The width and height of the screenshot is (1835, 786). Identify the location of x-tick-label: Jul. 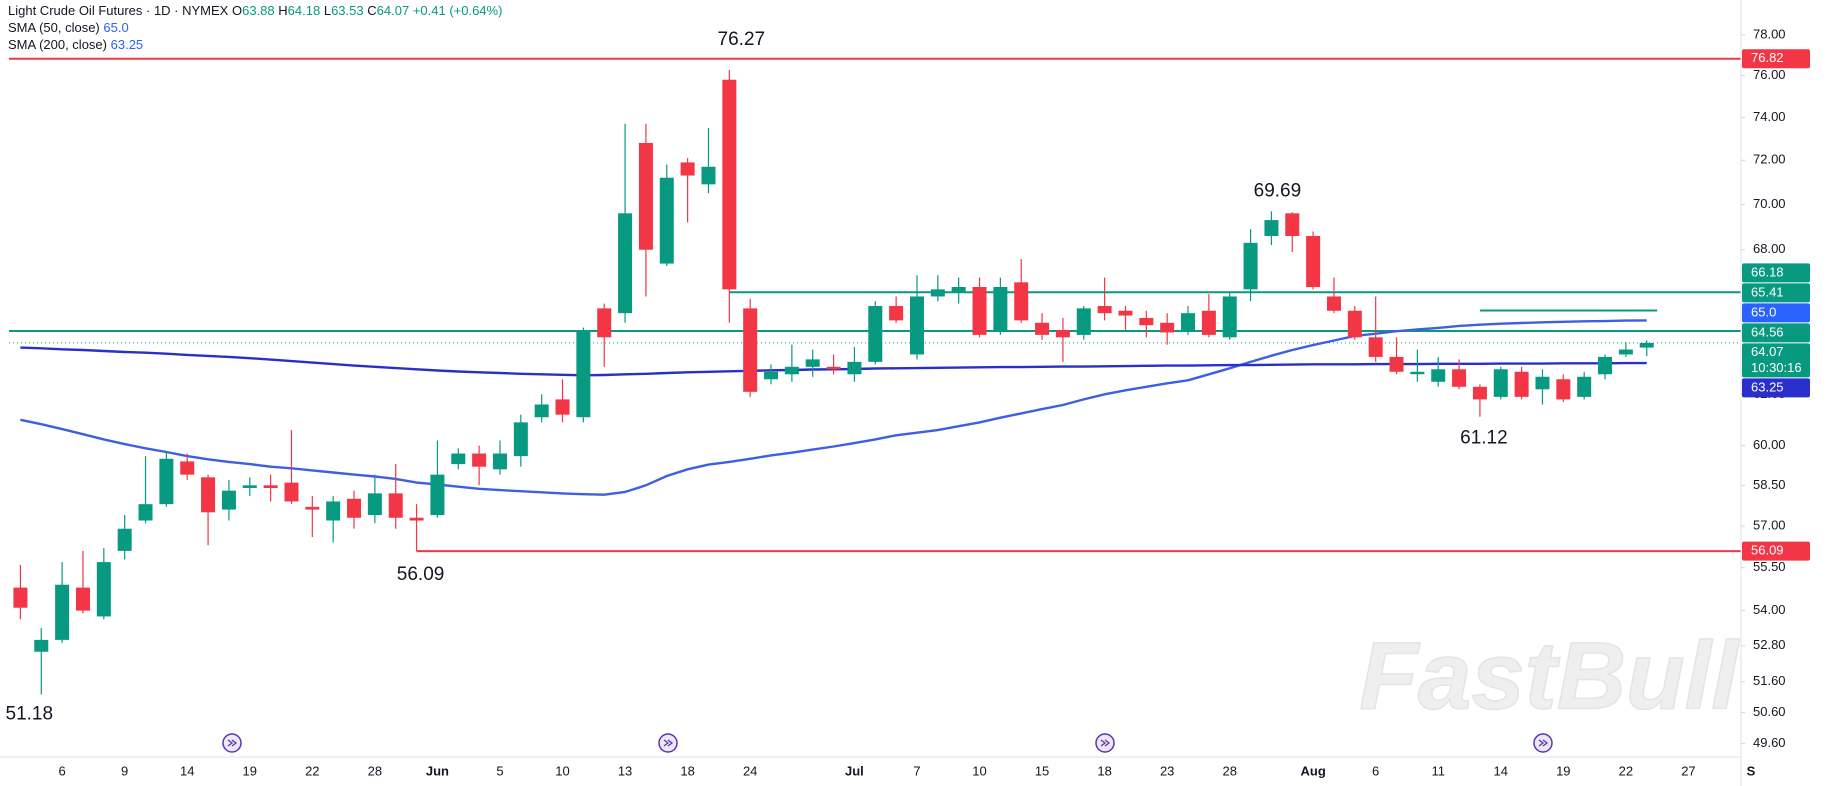
(854, 770).